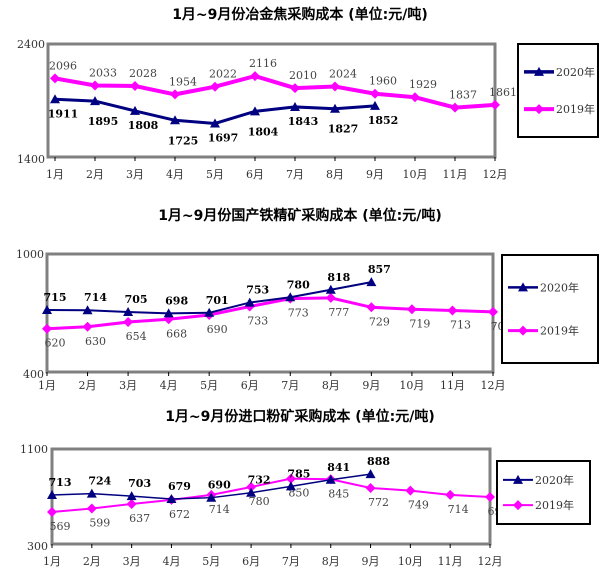 The image size is (600, 586). Describe the element at coordinates (63, 113) in the screenshot. I see `data-label: 1911` at that location.